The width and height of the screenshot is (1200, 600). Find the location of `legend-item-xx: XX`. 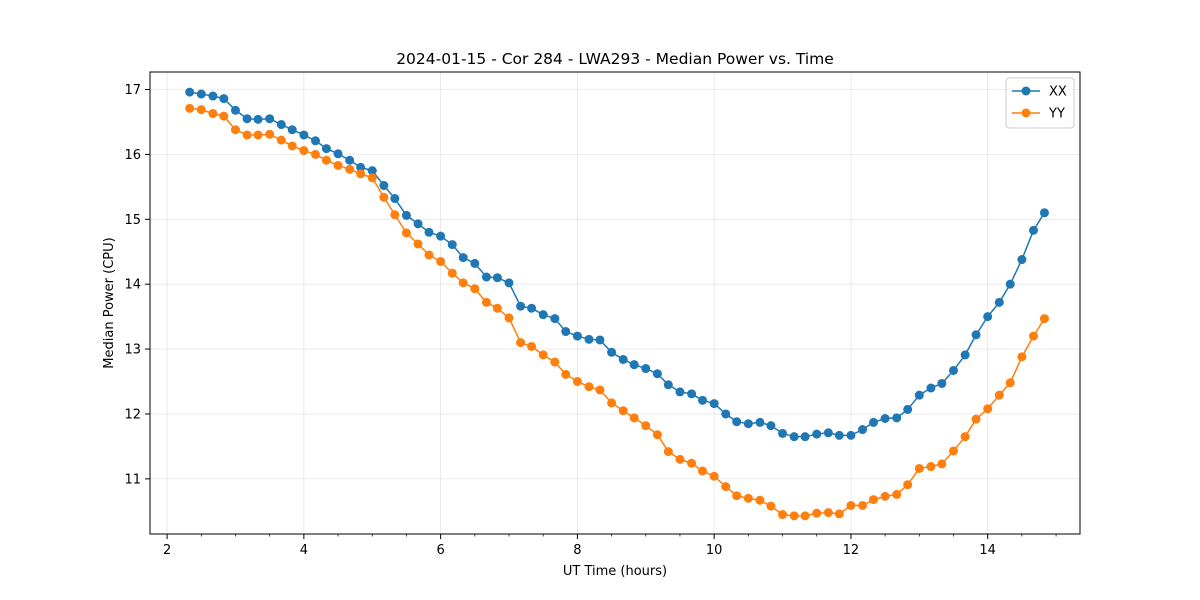

legend-item-xx: XX is located at coordinates (1039, 92).